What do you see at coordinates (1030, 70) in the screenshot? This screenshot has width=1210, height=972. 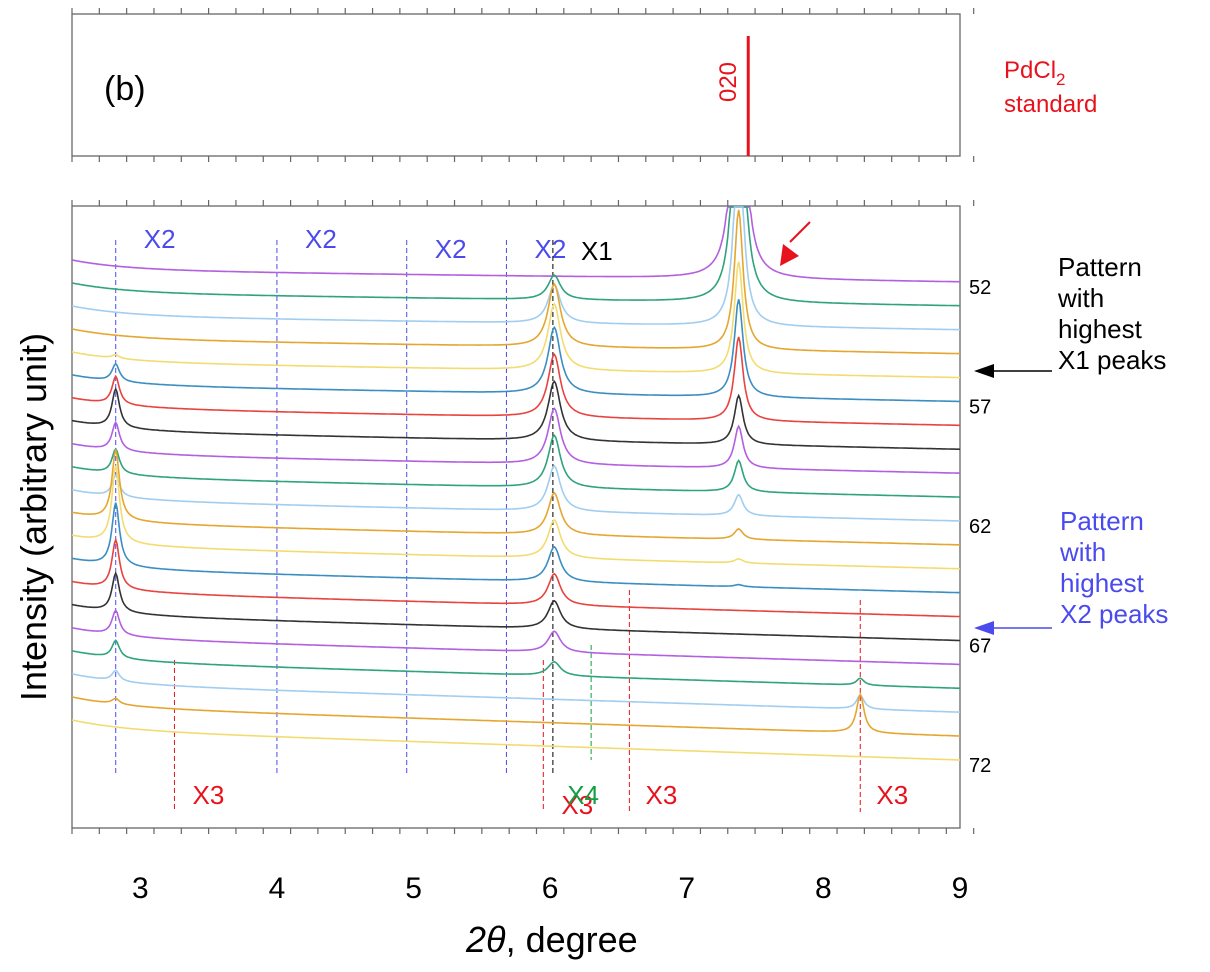 I see `standard-formula: PdCl` at bounding box center [1030, 70].